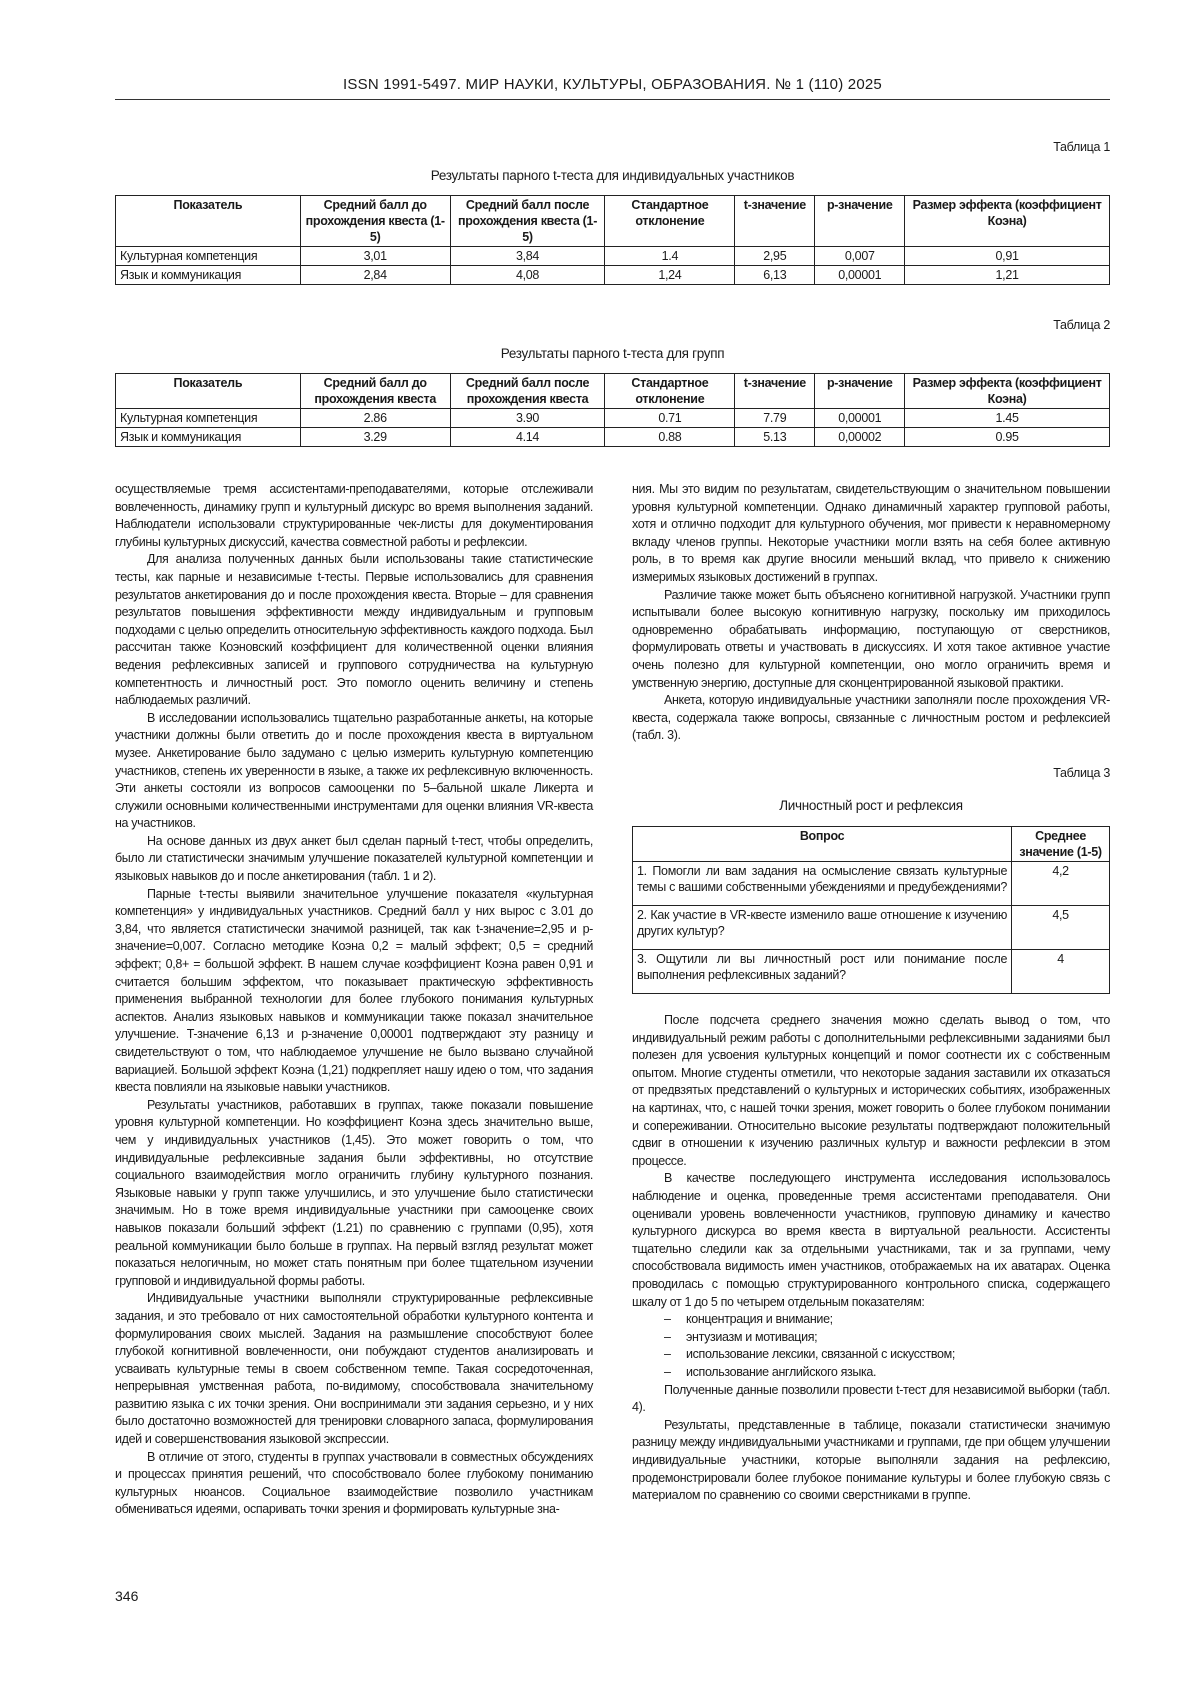 The height and width of the screenshot is (1697, 1200). What do you see at coordinates (860, 437) in the screenshot?
I see `cell: 0,00002` at bounding box center [860, 437].